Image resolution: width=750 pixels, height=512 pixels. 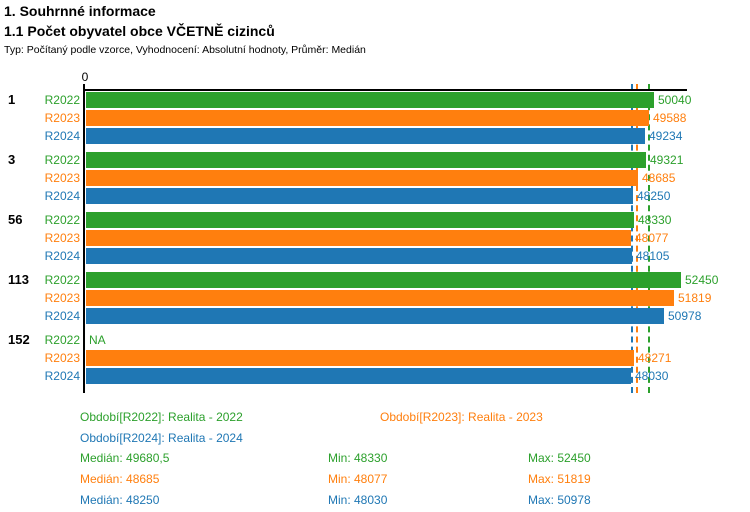 I want to click on stat-median-label: Medián: 48685, so click(x=120, y=479).